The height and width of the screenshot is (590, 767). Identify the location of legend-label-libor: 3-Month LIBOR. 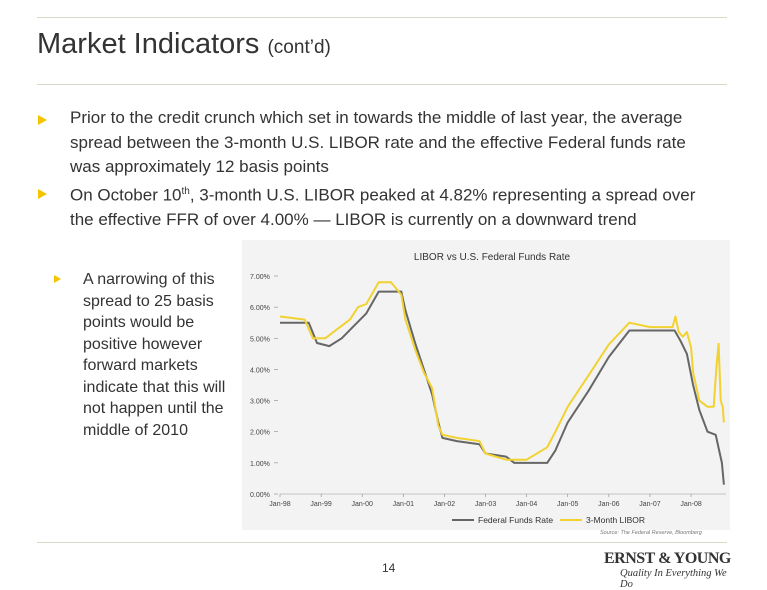
(615, 520).